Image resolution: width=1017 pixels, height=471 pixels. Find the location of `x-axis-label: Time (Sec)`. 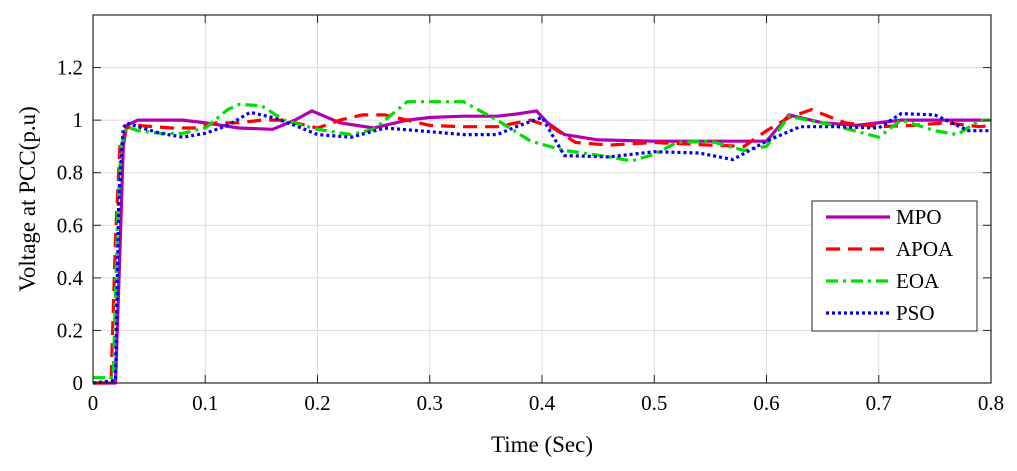

x-axis-label: Time (Sec) is located at coordinates (542, 444).